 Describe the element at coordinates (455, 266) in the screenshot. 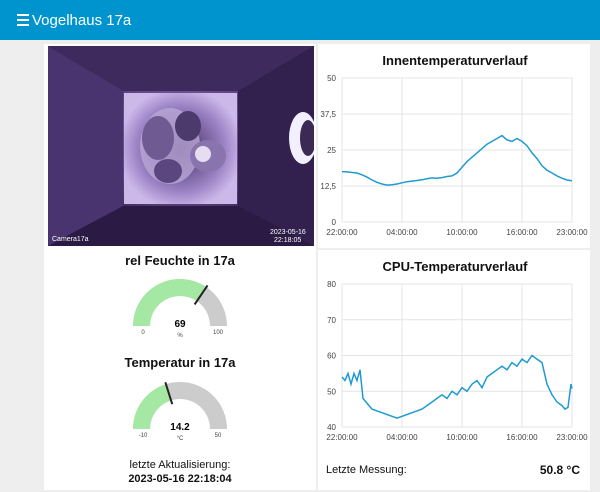

I see `cpu-chart-title: CPU-Temperaturverlauf` at that location.